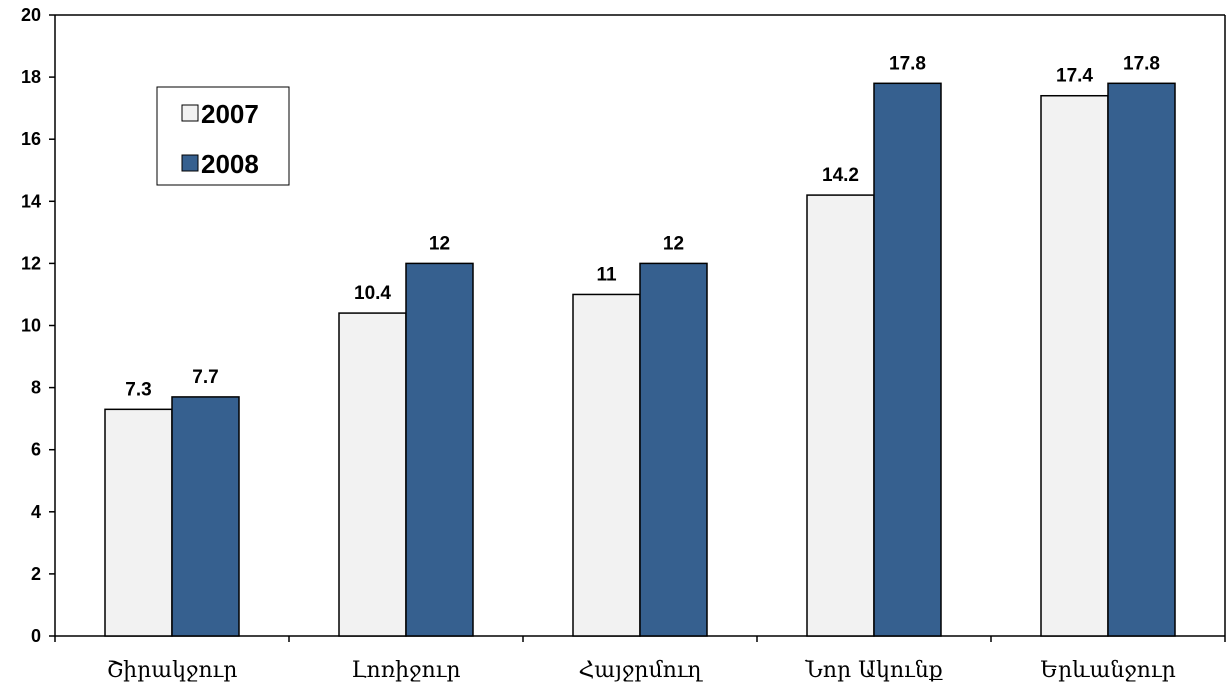  What do you see at coordinates (31, 326) in the screenshot?
I see `y-tick-label: 10` at bounding box center [31, 326].